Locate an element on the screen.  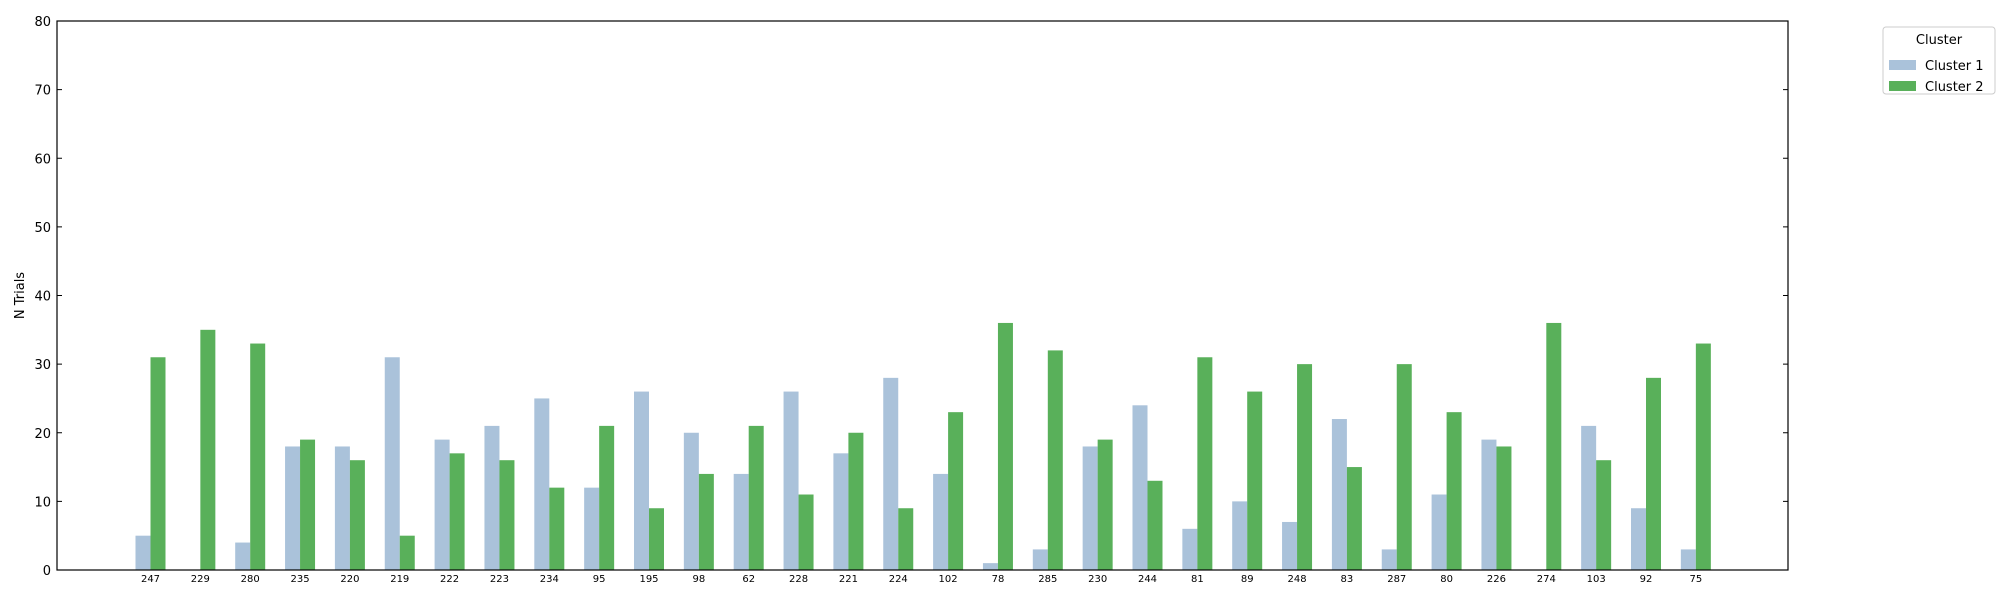
y-tick-label: 60 is located at coordinates (42, 159).